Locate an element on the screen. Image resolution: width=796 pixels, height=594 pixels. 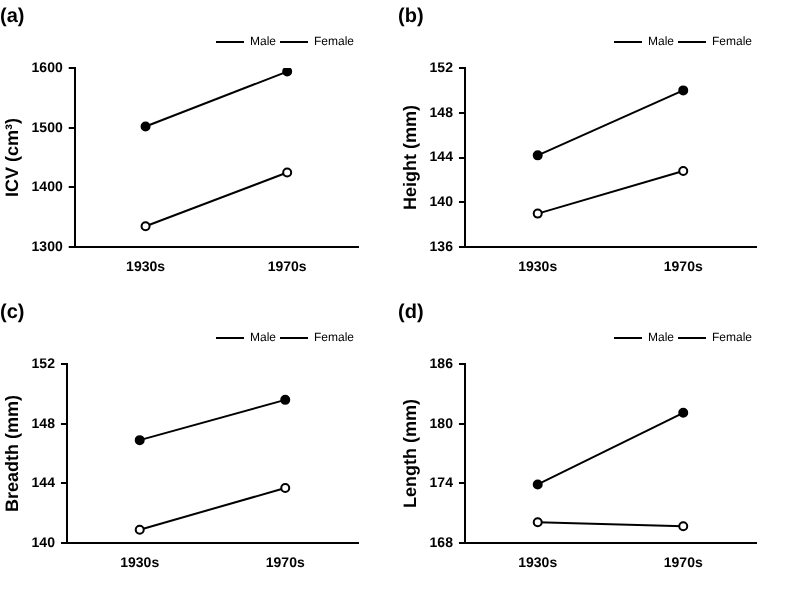
chart-title: (b) is located at coordinates (411, 16).